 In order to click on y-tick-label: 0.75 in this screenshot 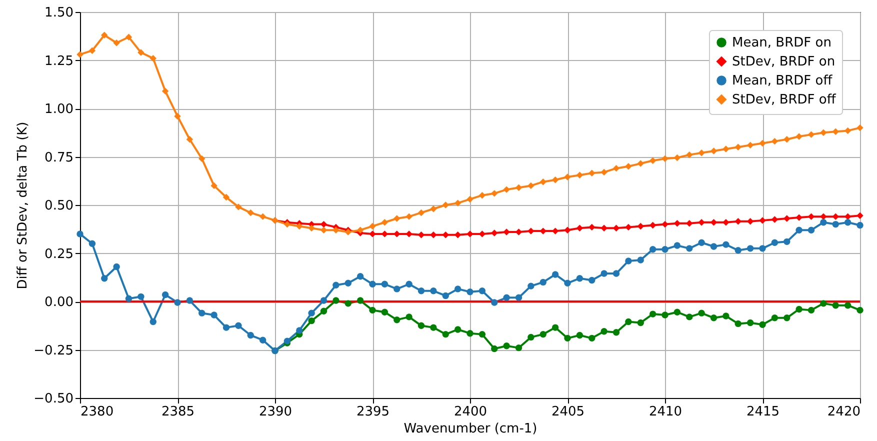, I will do `click(59, 158)`.